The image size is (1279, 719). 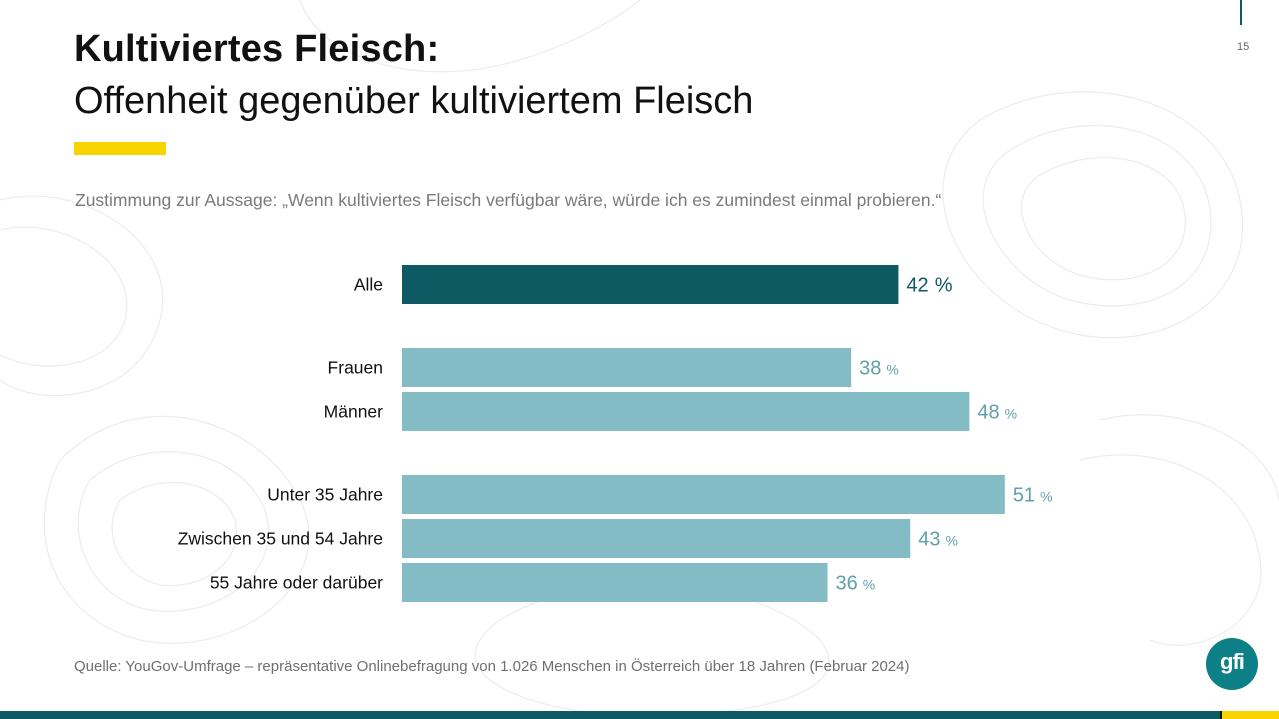 I want to click on category-label: Alle, so click(x=368, y=285).